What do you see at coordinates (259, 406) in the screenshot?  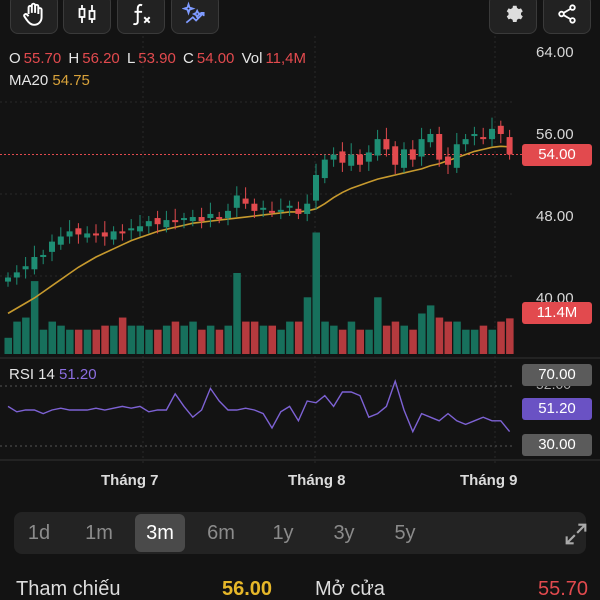 I see `rsi-line` at bounding box center [259, 406].